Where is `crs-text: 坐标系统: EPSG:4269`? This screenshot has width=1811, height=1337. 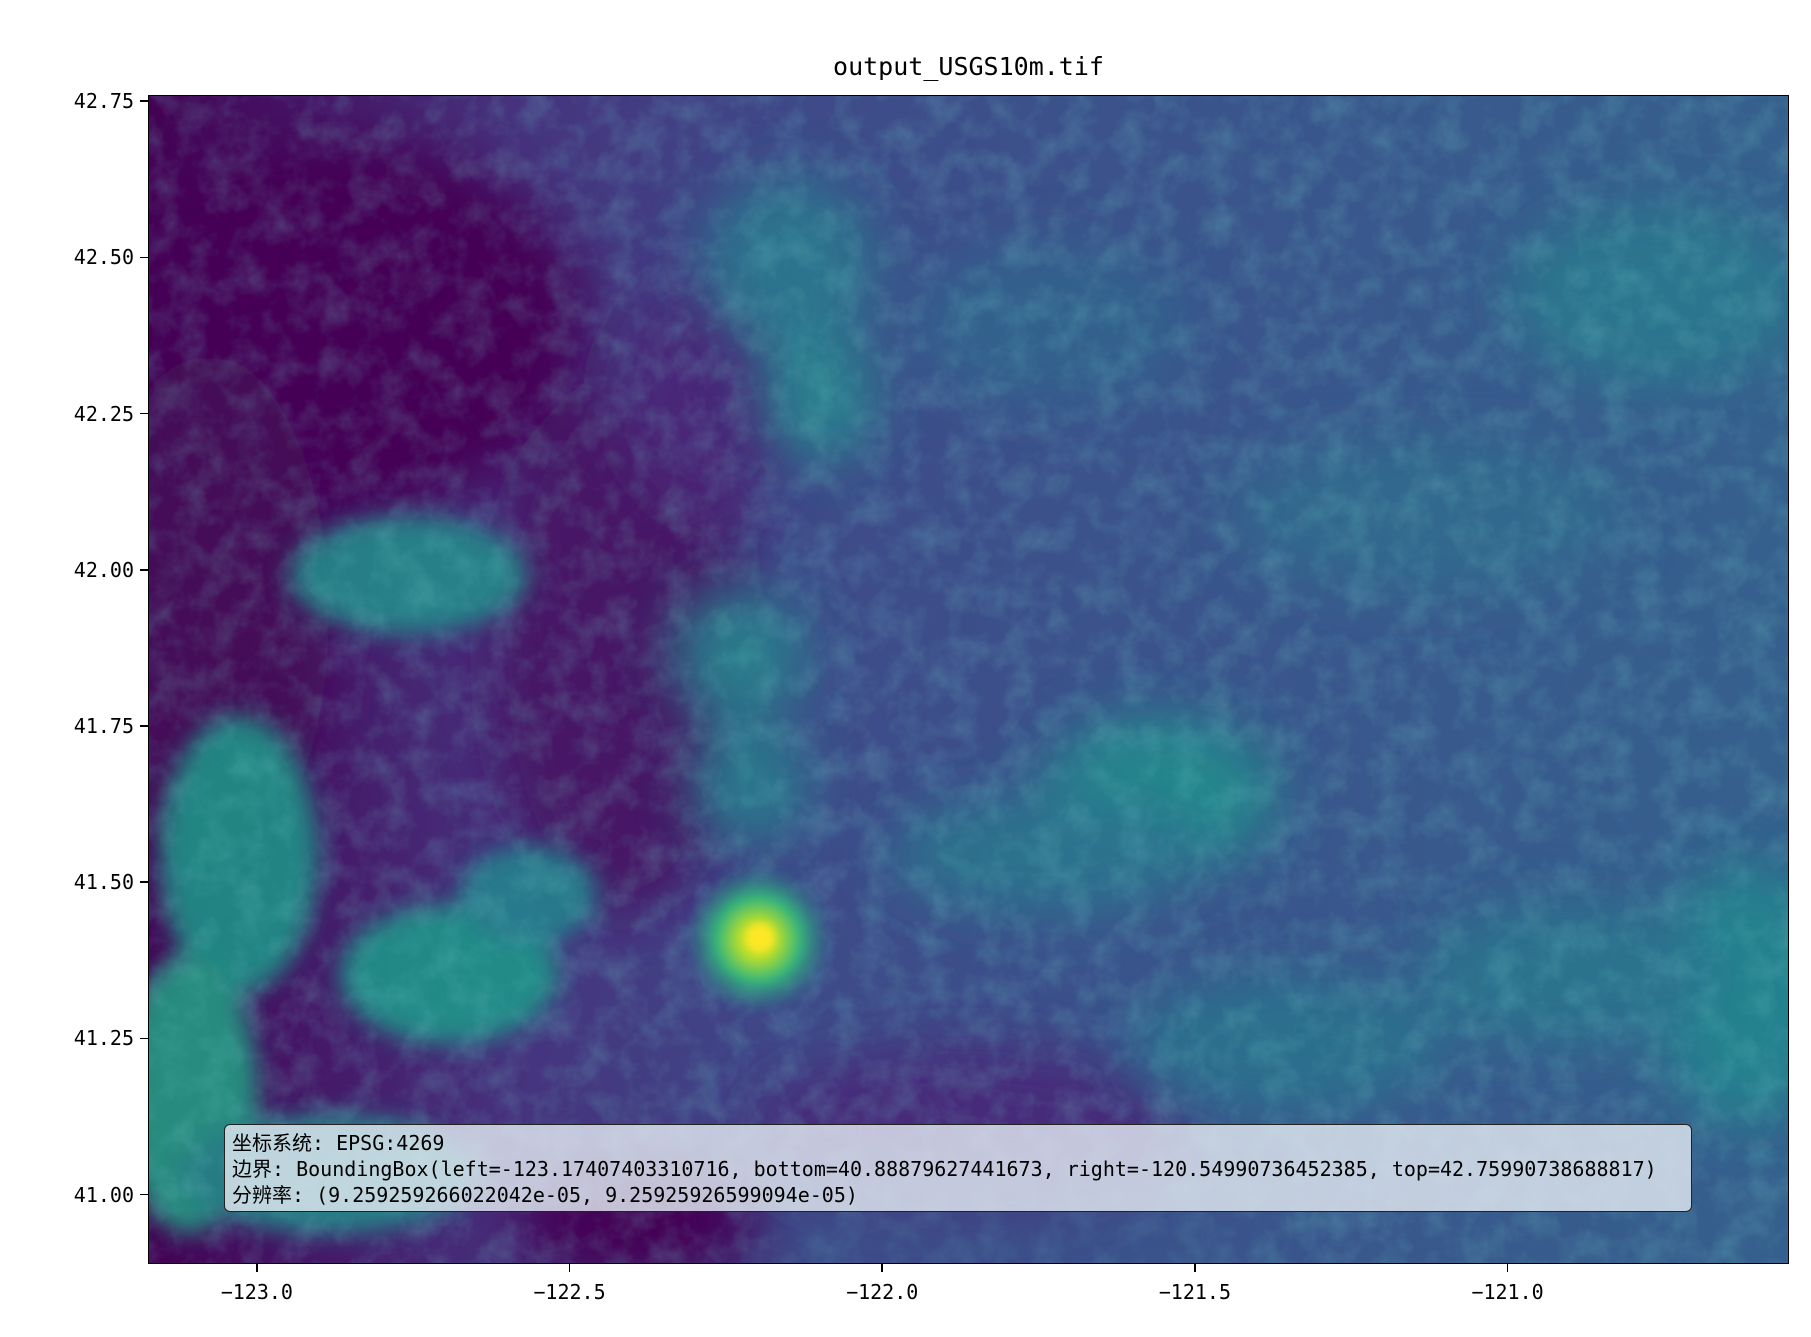 crs-text: 坐标系统: EPSG:4269 is located at coordinates (338, 1143).